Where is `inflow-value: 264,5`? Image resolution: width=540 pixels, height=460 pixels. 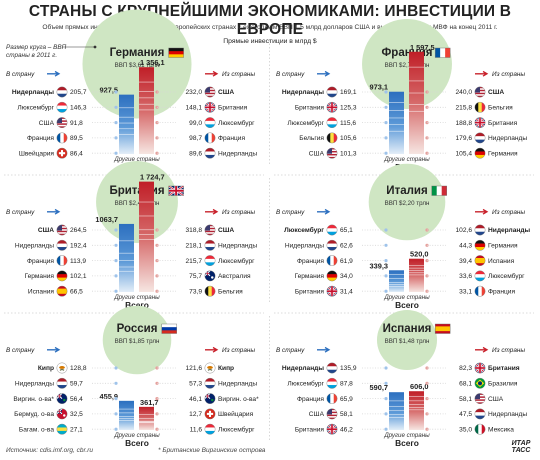 inflow-value: 264,5 is located at coordinates (78, 230).